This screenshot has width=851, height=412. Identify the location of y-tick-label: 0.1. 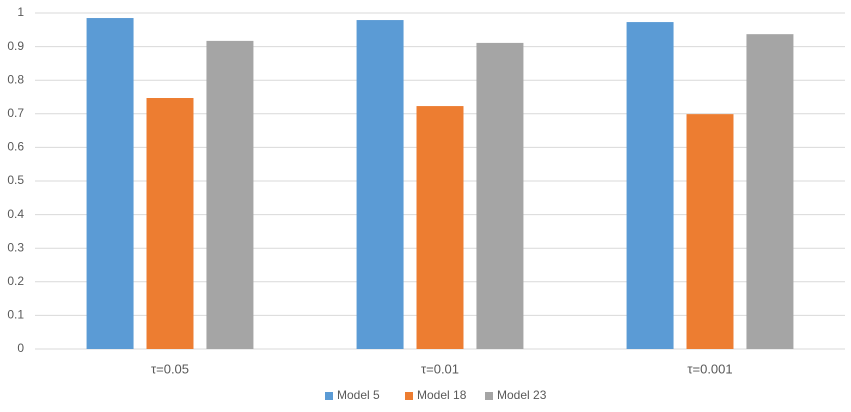
(15, 315).